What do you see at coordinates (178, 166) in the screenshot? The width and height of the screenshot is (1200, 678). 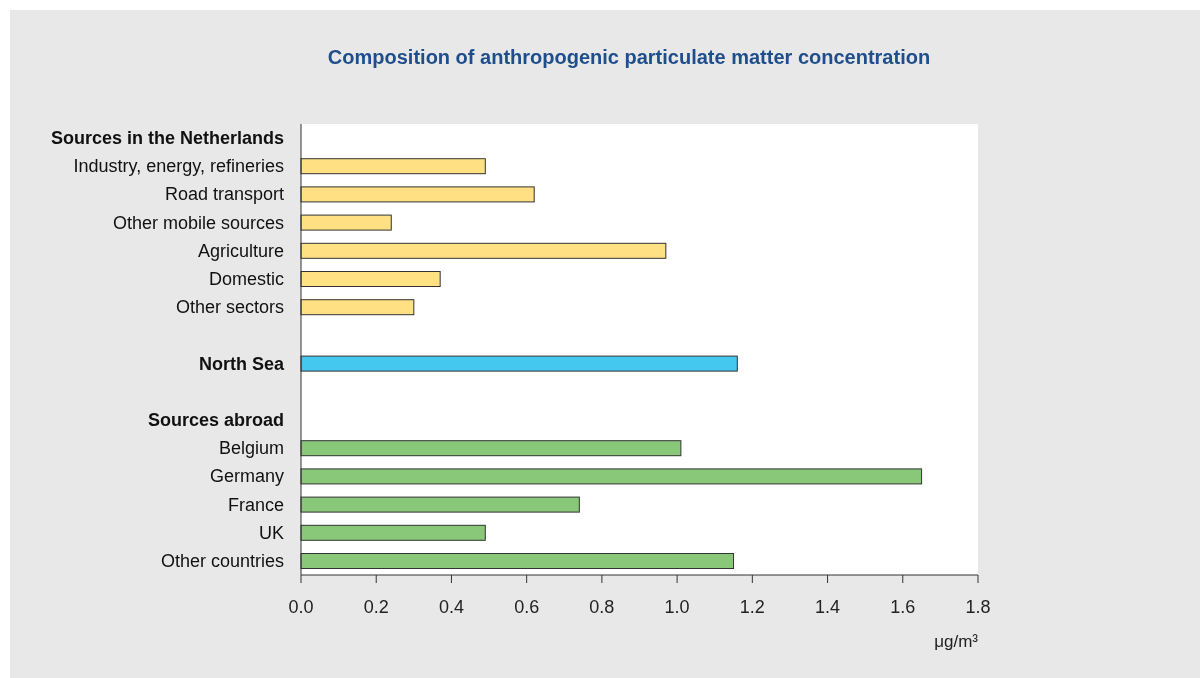 I see `y-tick-label: Industry, energy, refineries` at bounding box center [178, 166].